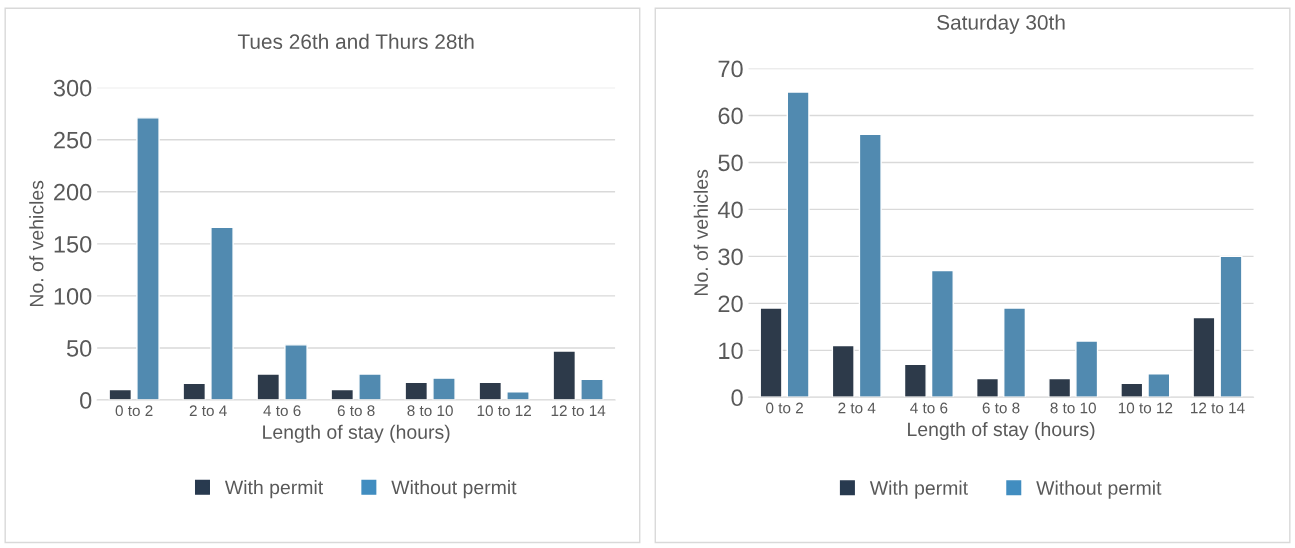  Describe the element at coordinates (73, 192) in the screenshot. I see `y-tick-label: 200` at that location.